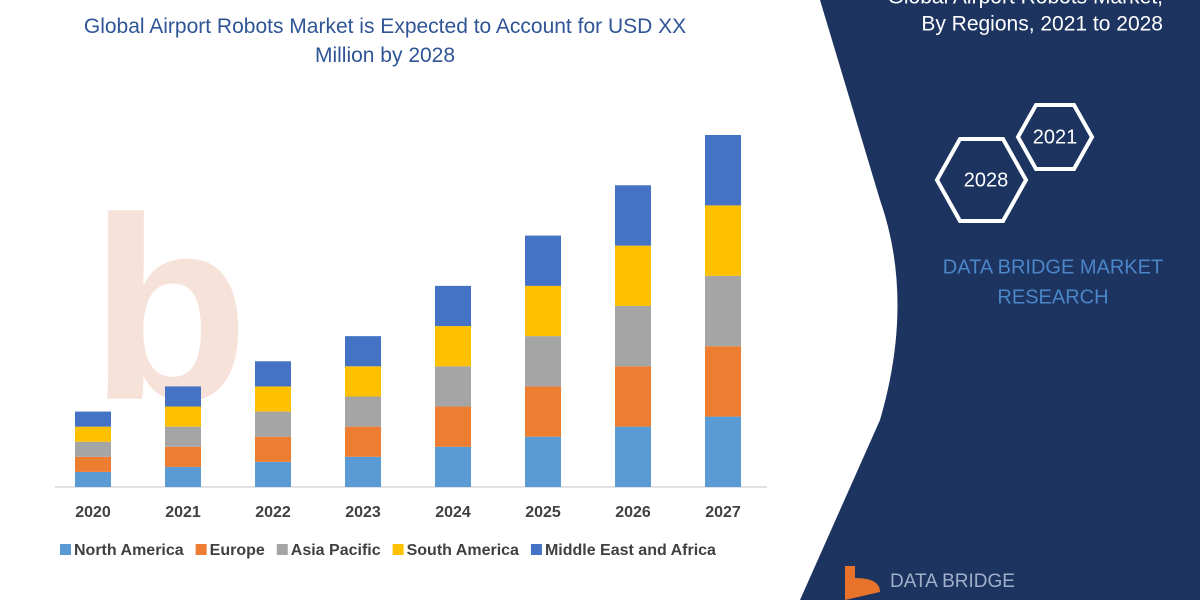 This screenshot has height=600, width=1200. I want to click on x-tick-label: 2025, so click(543, 512).